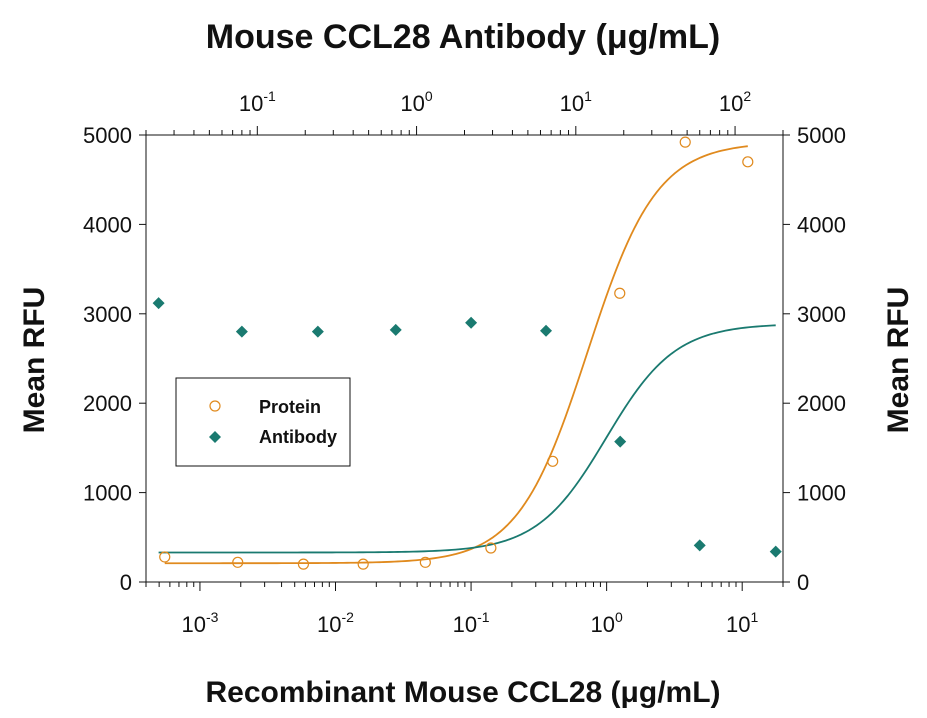 The height and width of the screenshot is (718, 927). I want to click on x-bottom-tick-label: 10⁻¹, so click(471, 623).